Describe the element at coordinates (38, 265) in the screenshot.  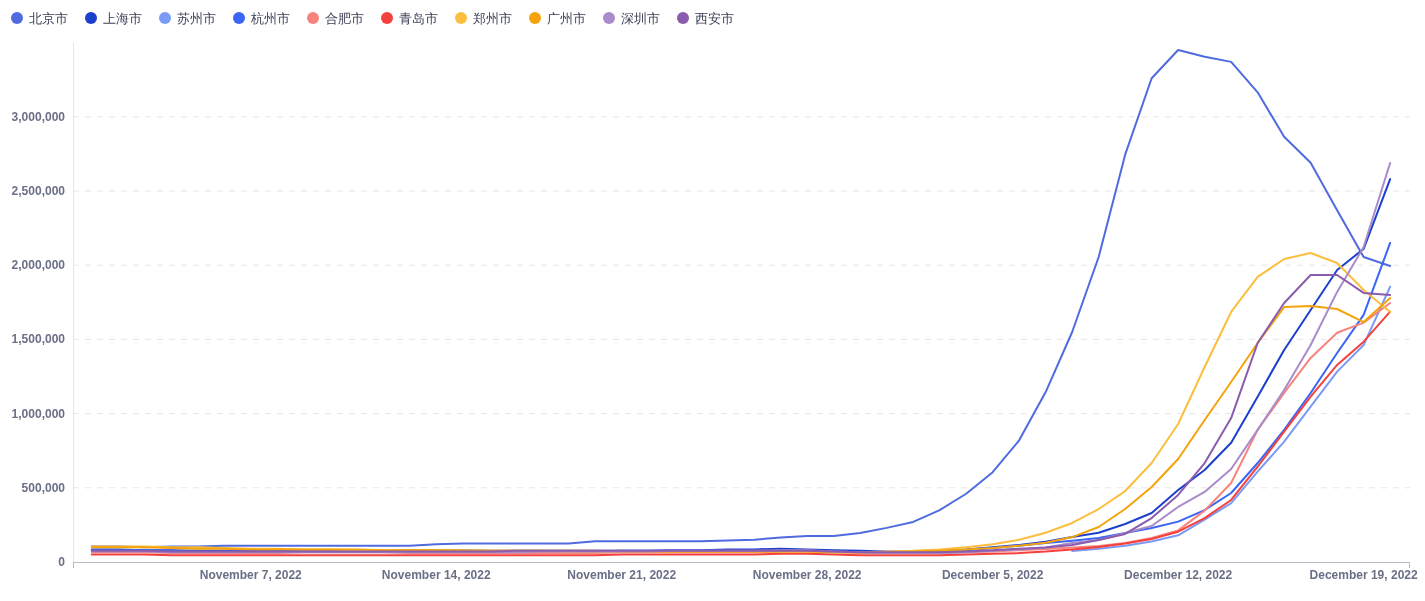
I see `y-tick-label: 2,000,000` at that location.